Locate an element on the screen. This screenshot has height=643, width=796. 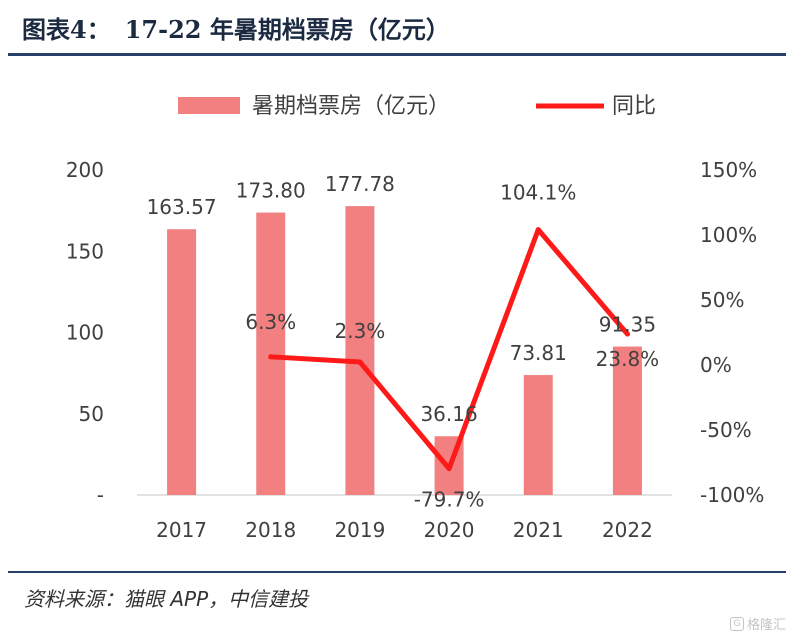
y-right-tick-label: -100% is located at coordinates (732, 495).